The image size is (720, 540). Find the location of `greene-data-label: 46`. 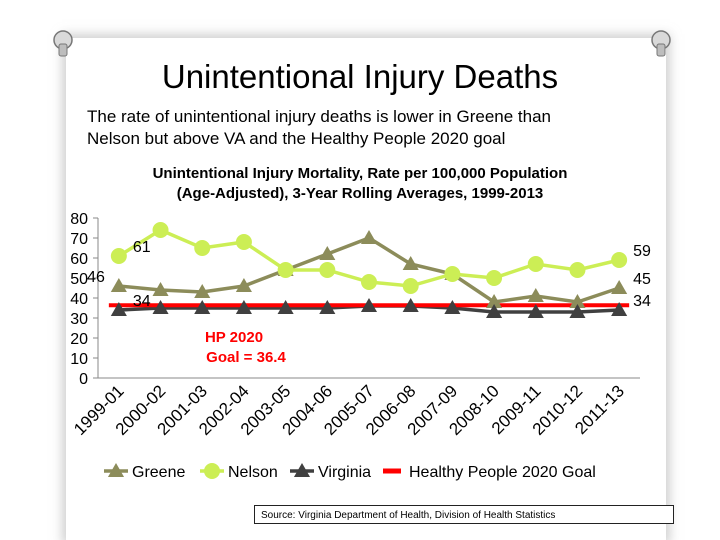

greene-data-label: 46 is located at coordinates (96, 277).